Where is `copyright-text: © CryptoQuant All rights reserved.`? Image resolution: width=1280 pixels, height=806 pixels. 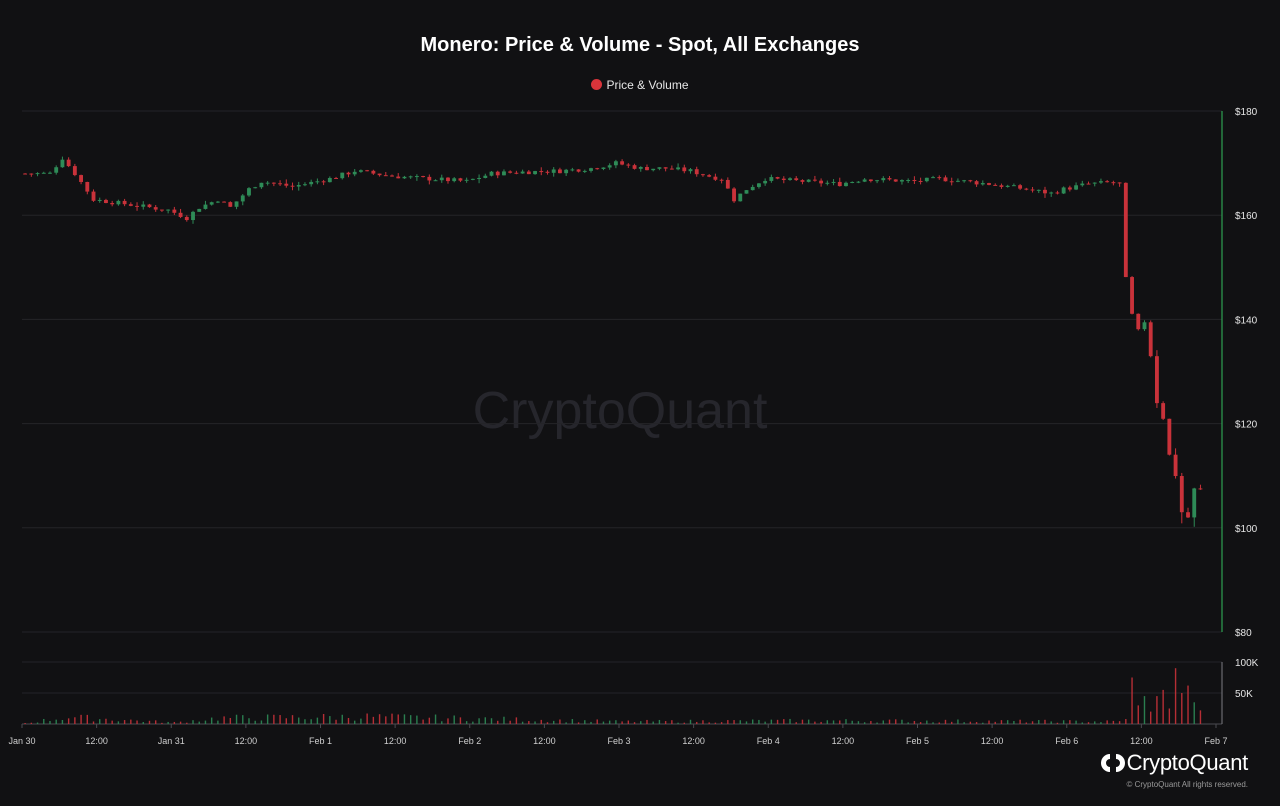 copyright-text: © CryptoQuant All rights reserved. is located at coordinates (1187, 784).